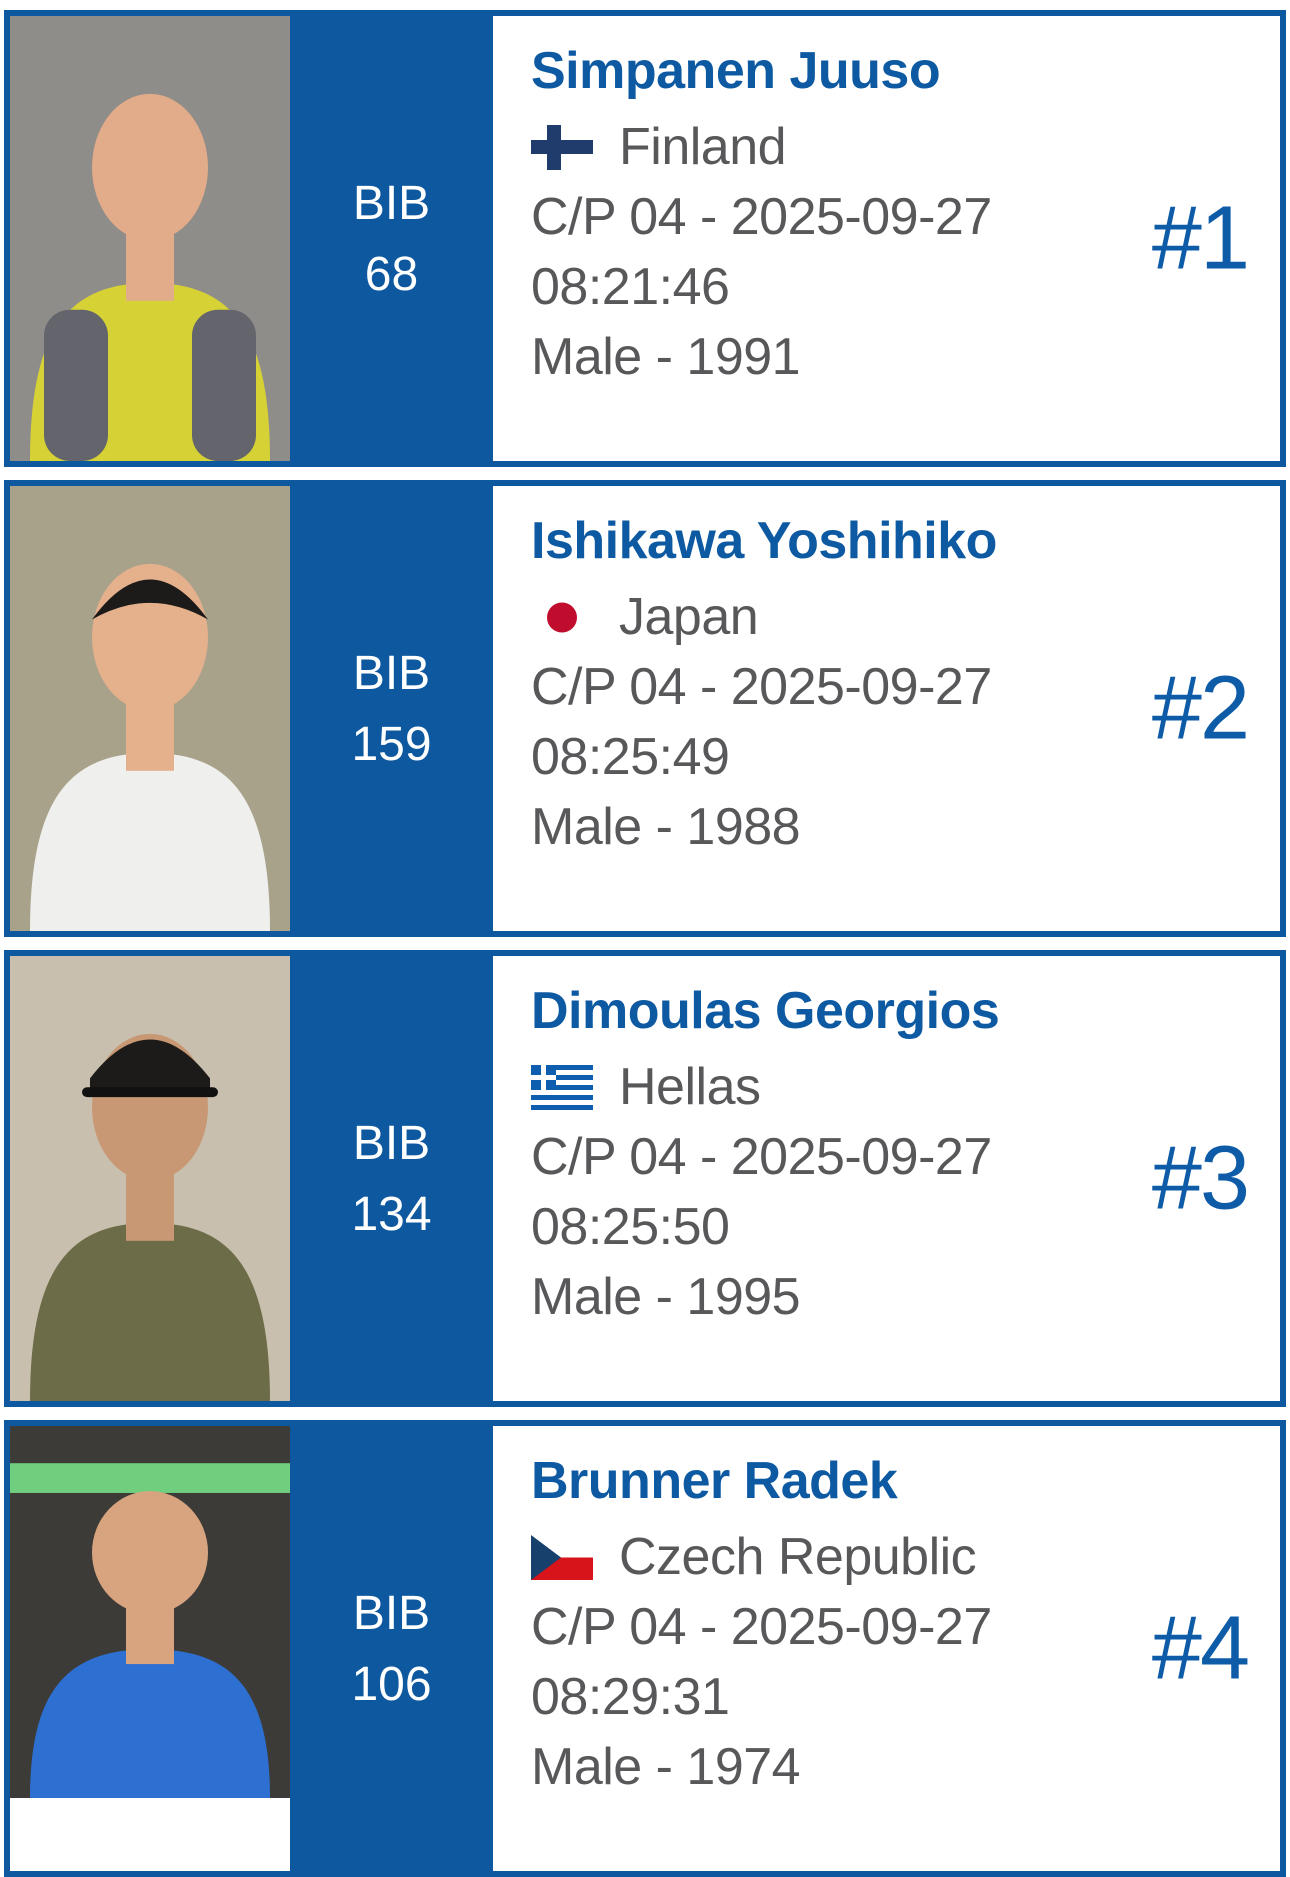  What do you see at coordinates (905, 1087) in the screenshot?
I see `country-row: Hellas` at bounding box center [905, 1087].